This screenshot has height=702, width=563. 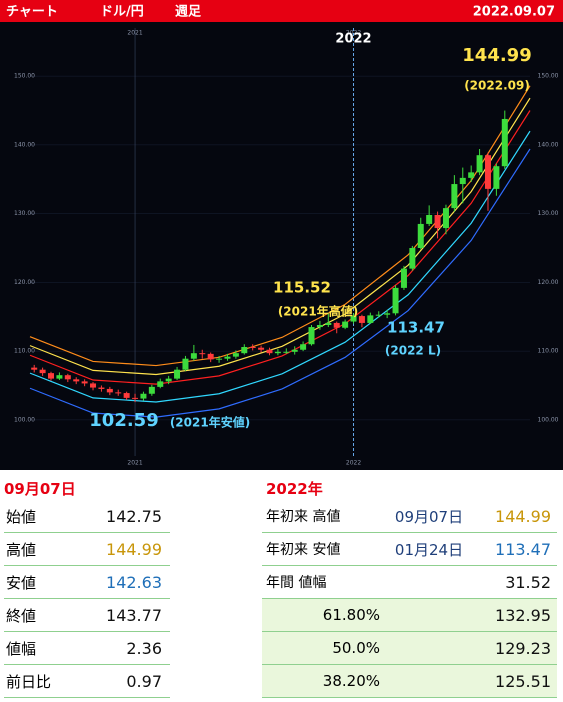 What do you see at coordinates (24, 419) in the screenshot?
I see `y-tick-label: 100.00` at bounding box center [24, 419].